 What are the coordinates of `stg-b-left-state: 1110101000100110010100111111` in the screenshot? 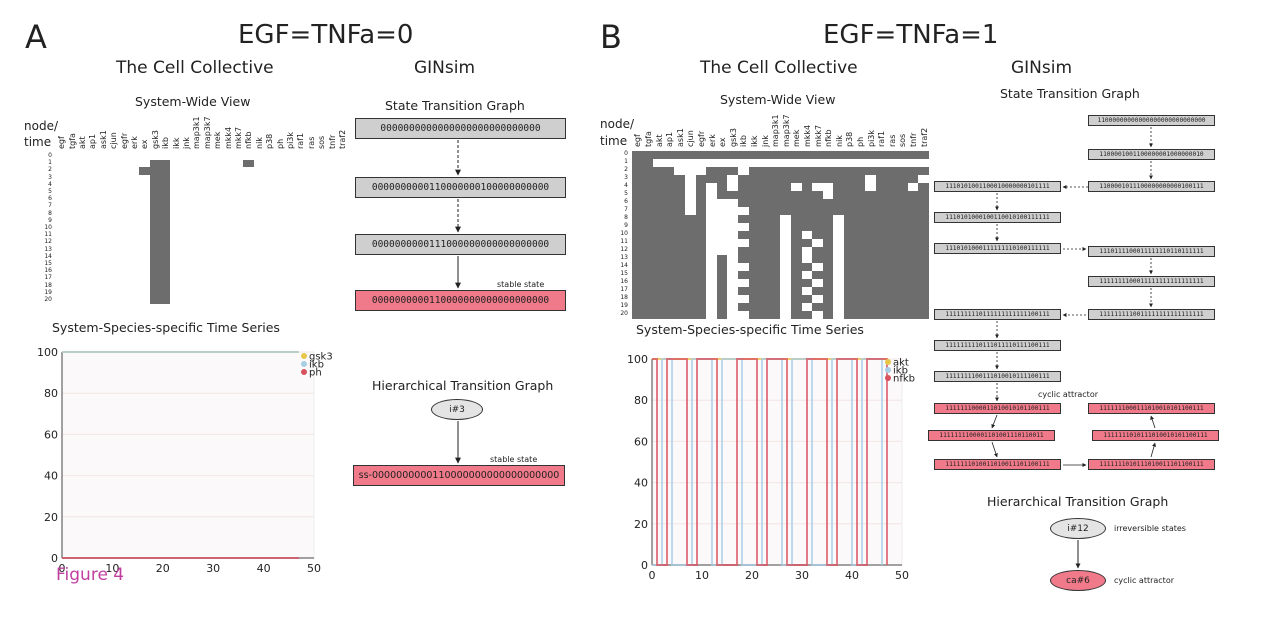 It's located at (997, 217).